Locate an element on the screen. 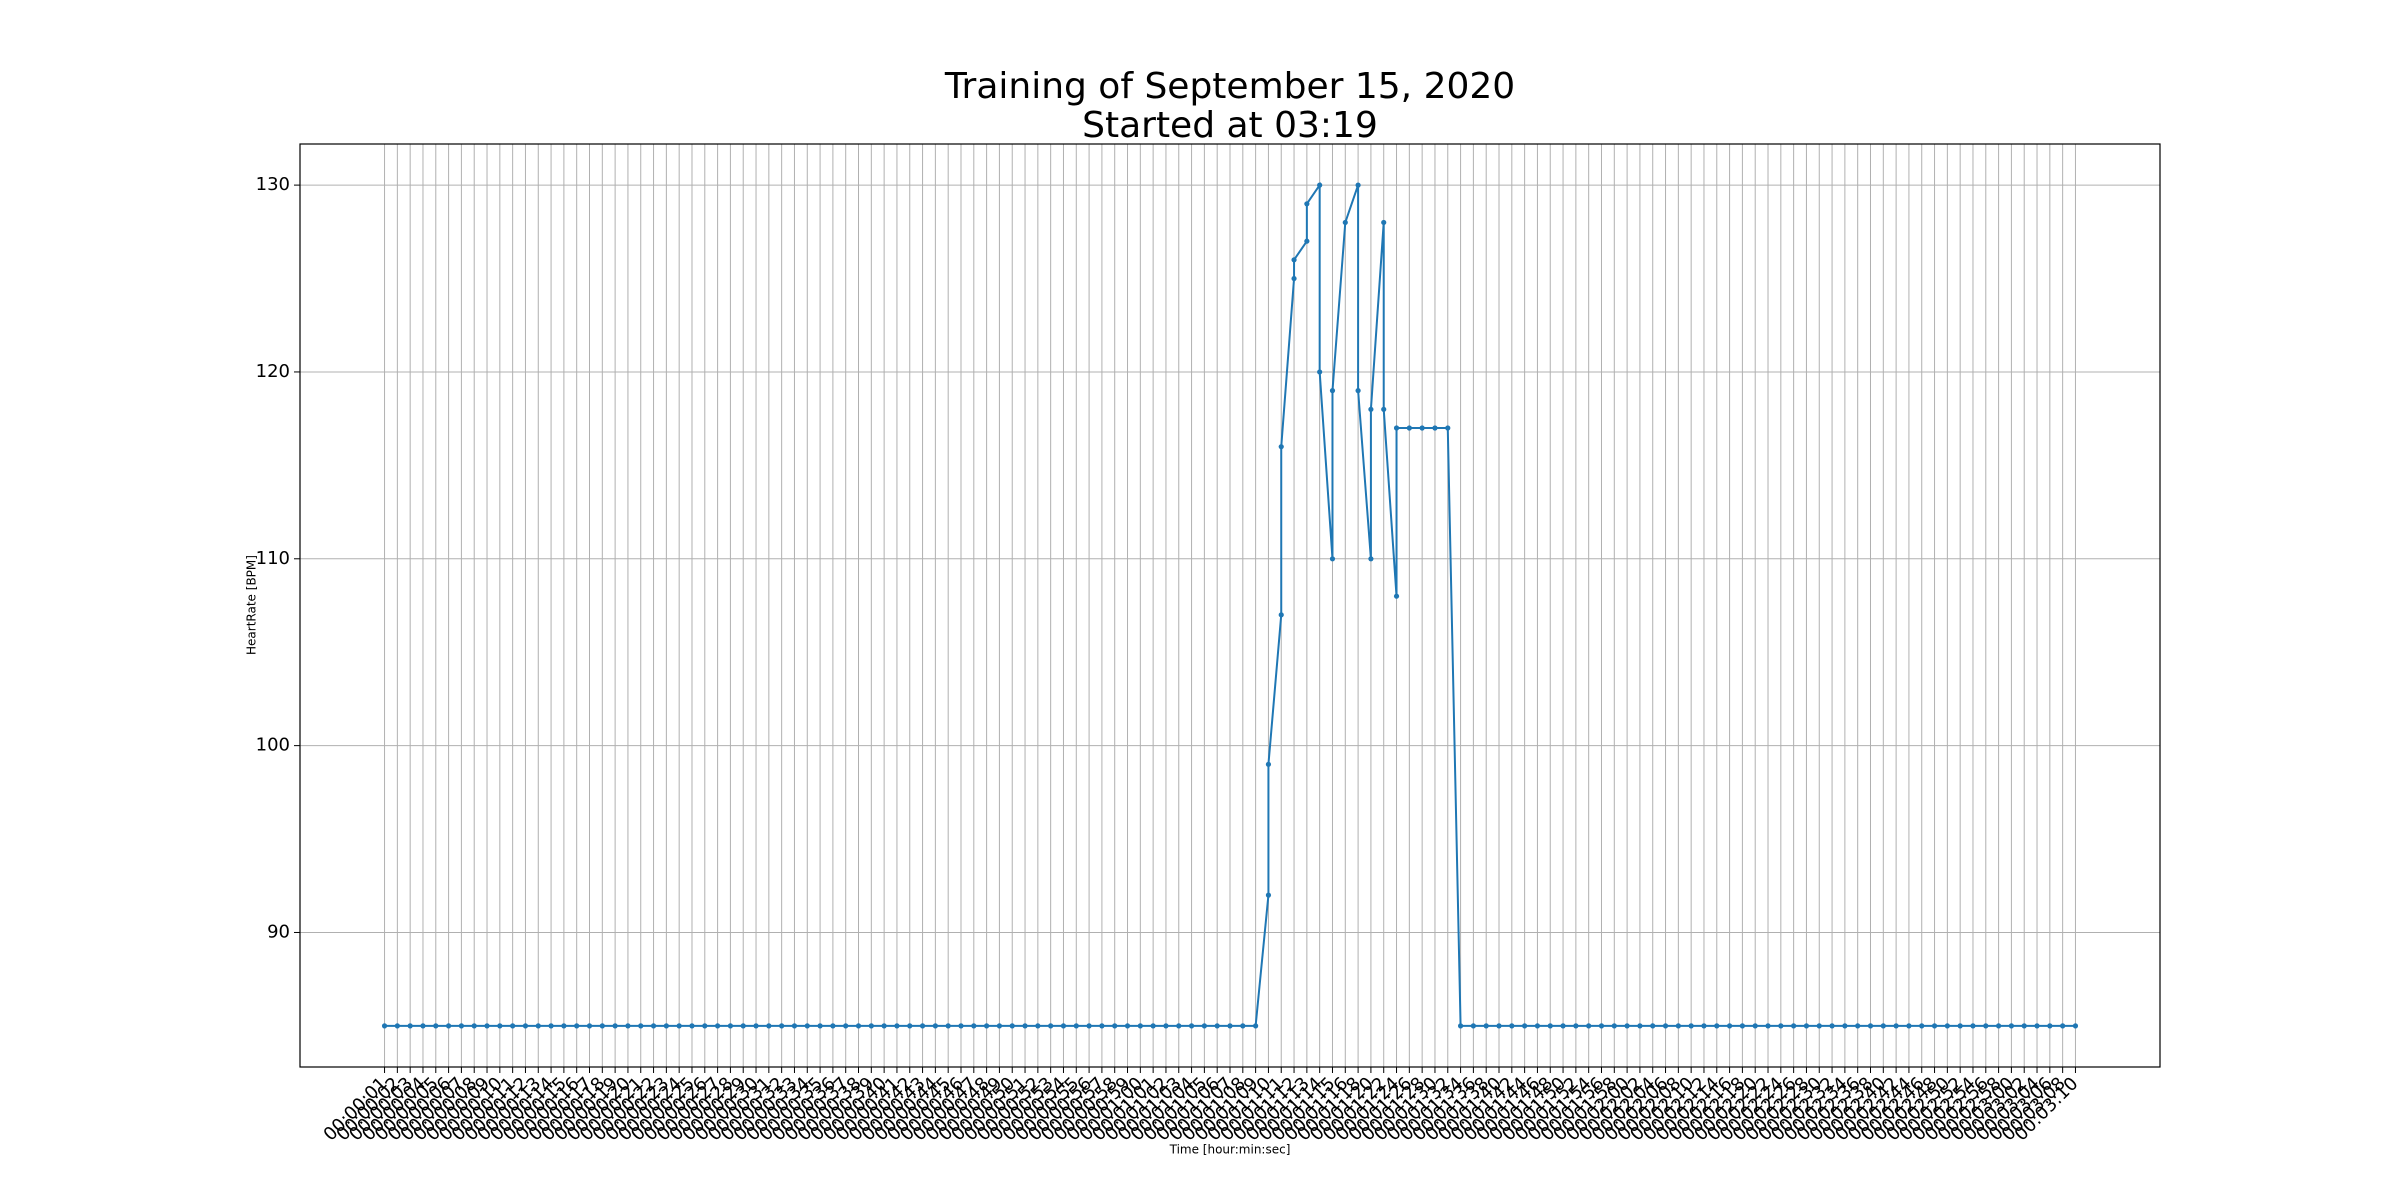 The image size is (2400, 1200). x-axis-label: Time [hour:min:sec] is located at coordinates (1230, 1150).